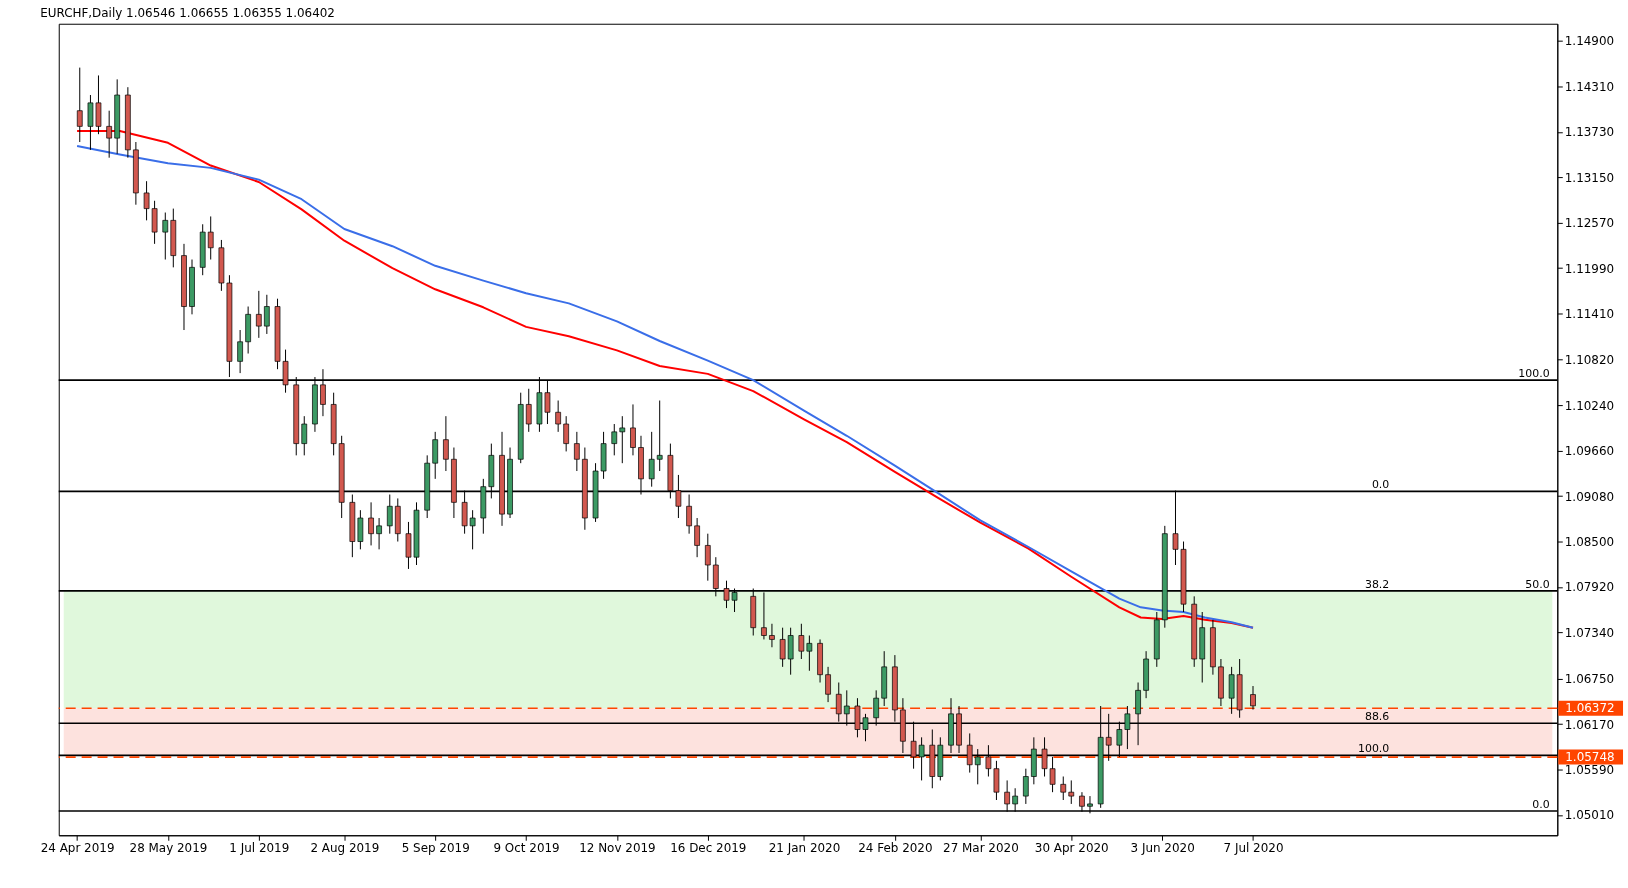 Image resolution: width=1628 pixels, height=888 pixels. What do you see at coordinates (1589, 360) in the screenshot?
I see `y-tick-label: 1.10820` at bounding box center [1589, 360].